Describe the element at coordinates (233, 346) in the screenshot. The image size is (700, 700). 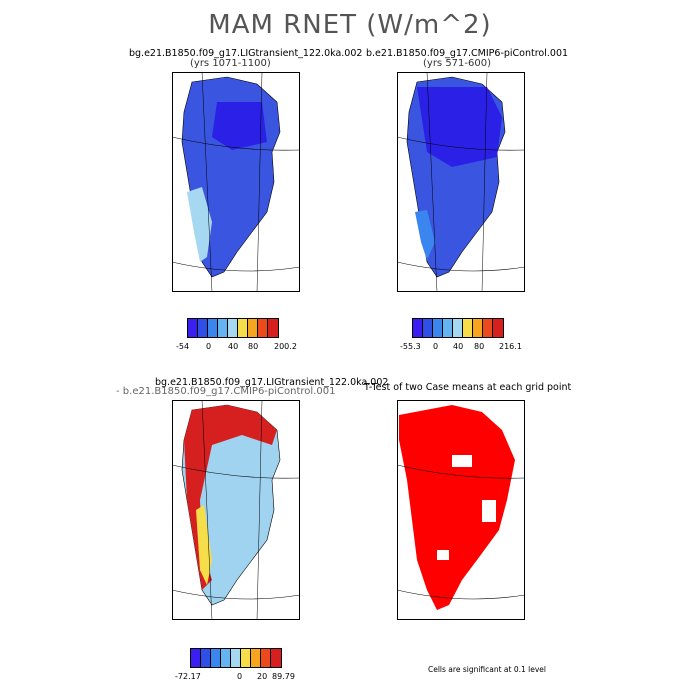
I see `colorbar-1-label: 40` at that location.